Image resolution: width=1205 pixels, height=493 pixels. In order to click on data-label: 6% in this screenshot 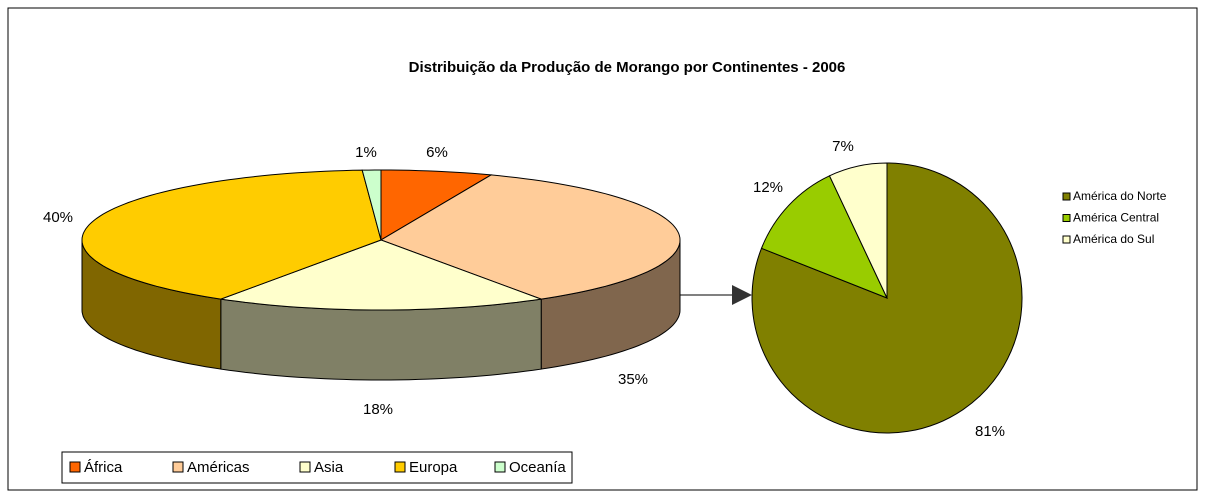, I will do `click(437, 152)`.